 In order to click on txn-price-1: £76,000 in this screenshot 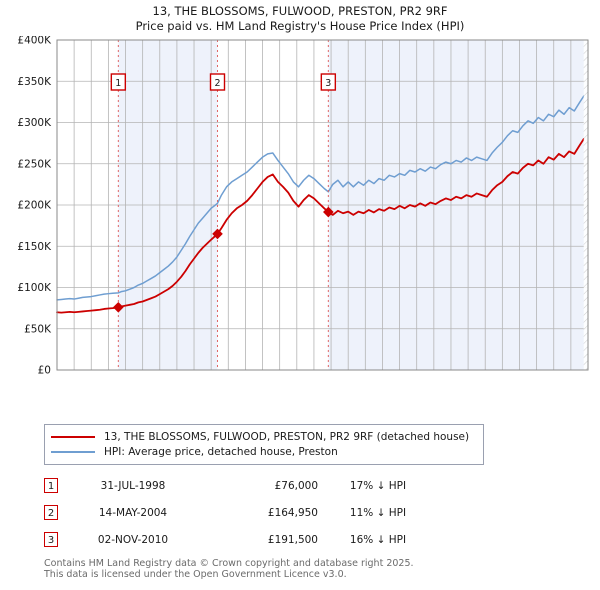, I will do `click(296, 485)`.